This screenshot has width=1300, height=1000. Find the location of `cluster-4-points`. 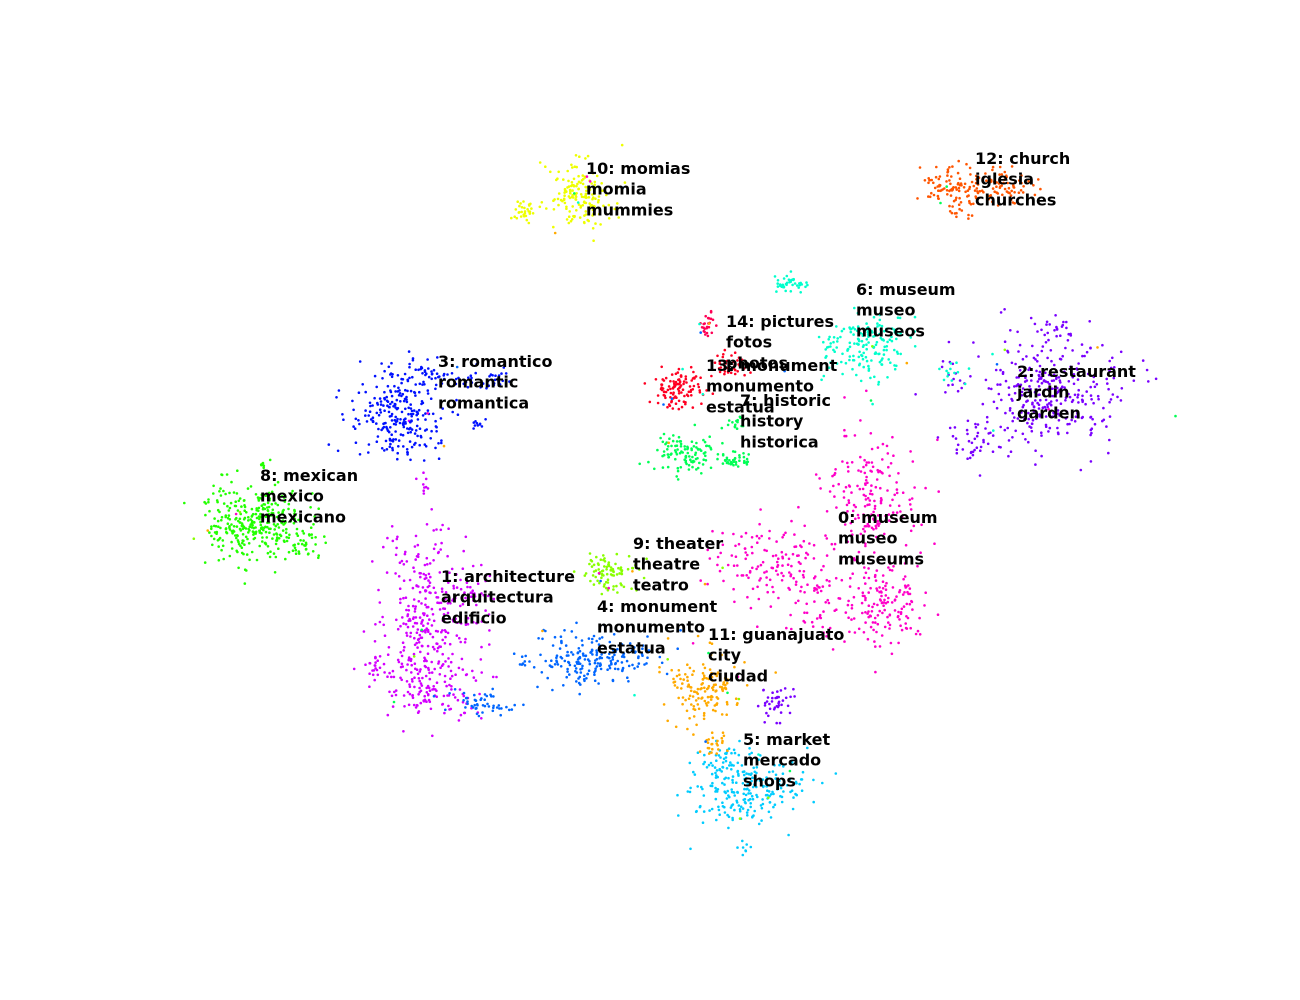

cluster-4-points is located at coordinates (557, 669).